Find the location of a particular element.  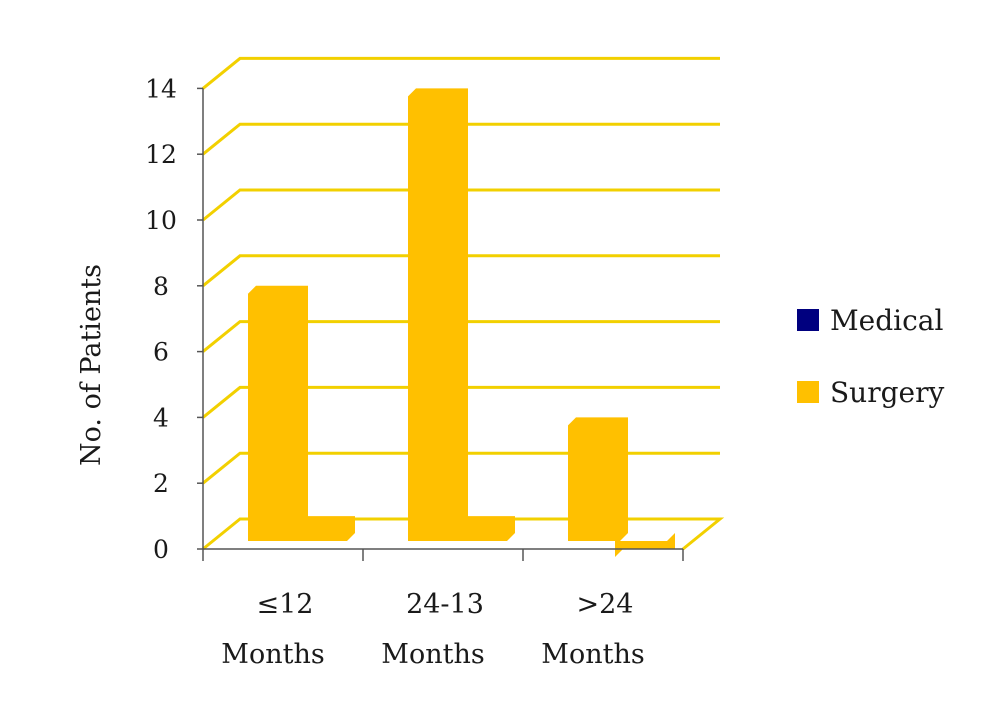

x-category-labels: ≤12 Months 24-13 Months >24 Months is located at coordinates (432, 629).